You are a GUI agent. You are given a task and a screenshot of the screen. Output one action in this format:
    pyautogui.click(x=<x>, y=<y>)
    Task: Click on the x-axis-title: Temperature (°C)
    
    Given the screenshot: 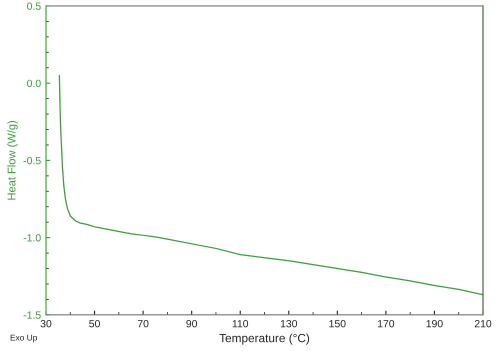 What is the action you would take?
    pyautogui.click(x=264, y=339)
    